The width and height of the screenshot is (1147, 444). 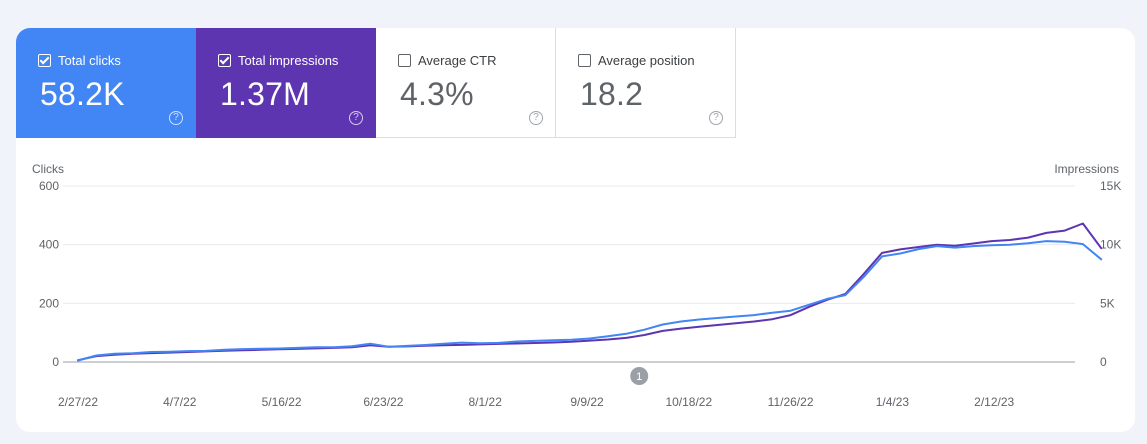 What do you see at coordinates (1110, 245) in the screenshot?
I see `right-tick-label: 10K` at bounding box center [1110, 245].